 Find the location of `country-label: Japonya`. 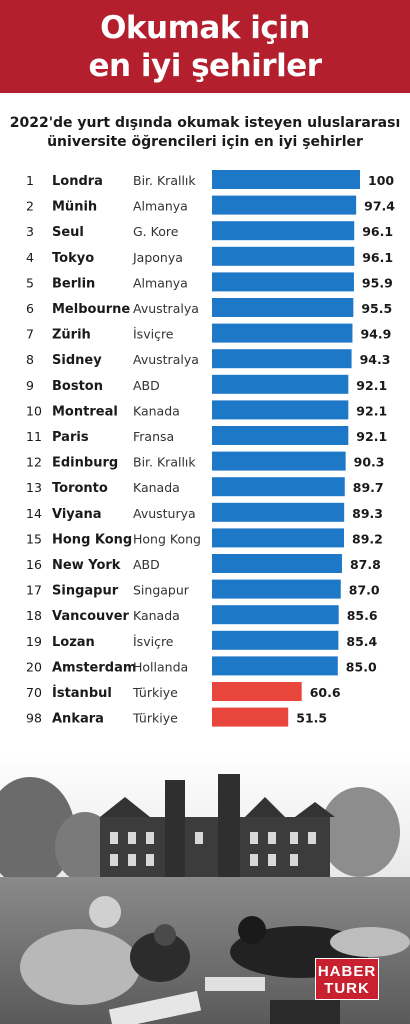

country-label: Japonya is located at coordinates (157, 257).